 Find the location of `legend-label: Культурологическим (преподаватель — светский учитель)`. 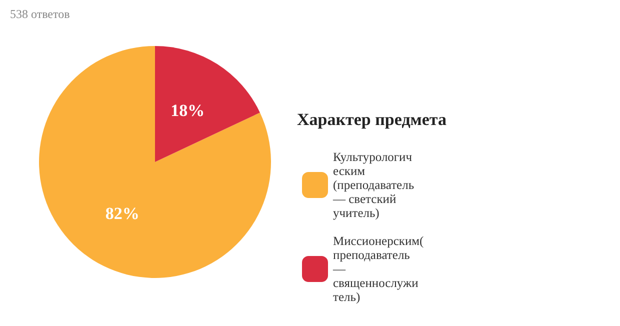

legend-label: Культурологическим (преподаватель — светский учитель) is located at coordinates (375, 185).